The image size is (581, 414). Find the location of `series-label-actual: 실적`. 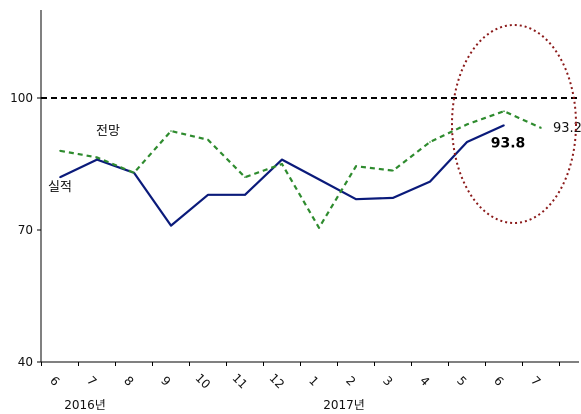

series-label-actual: 실적 is located at coordinates (60, 187).